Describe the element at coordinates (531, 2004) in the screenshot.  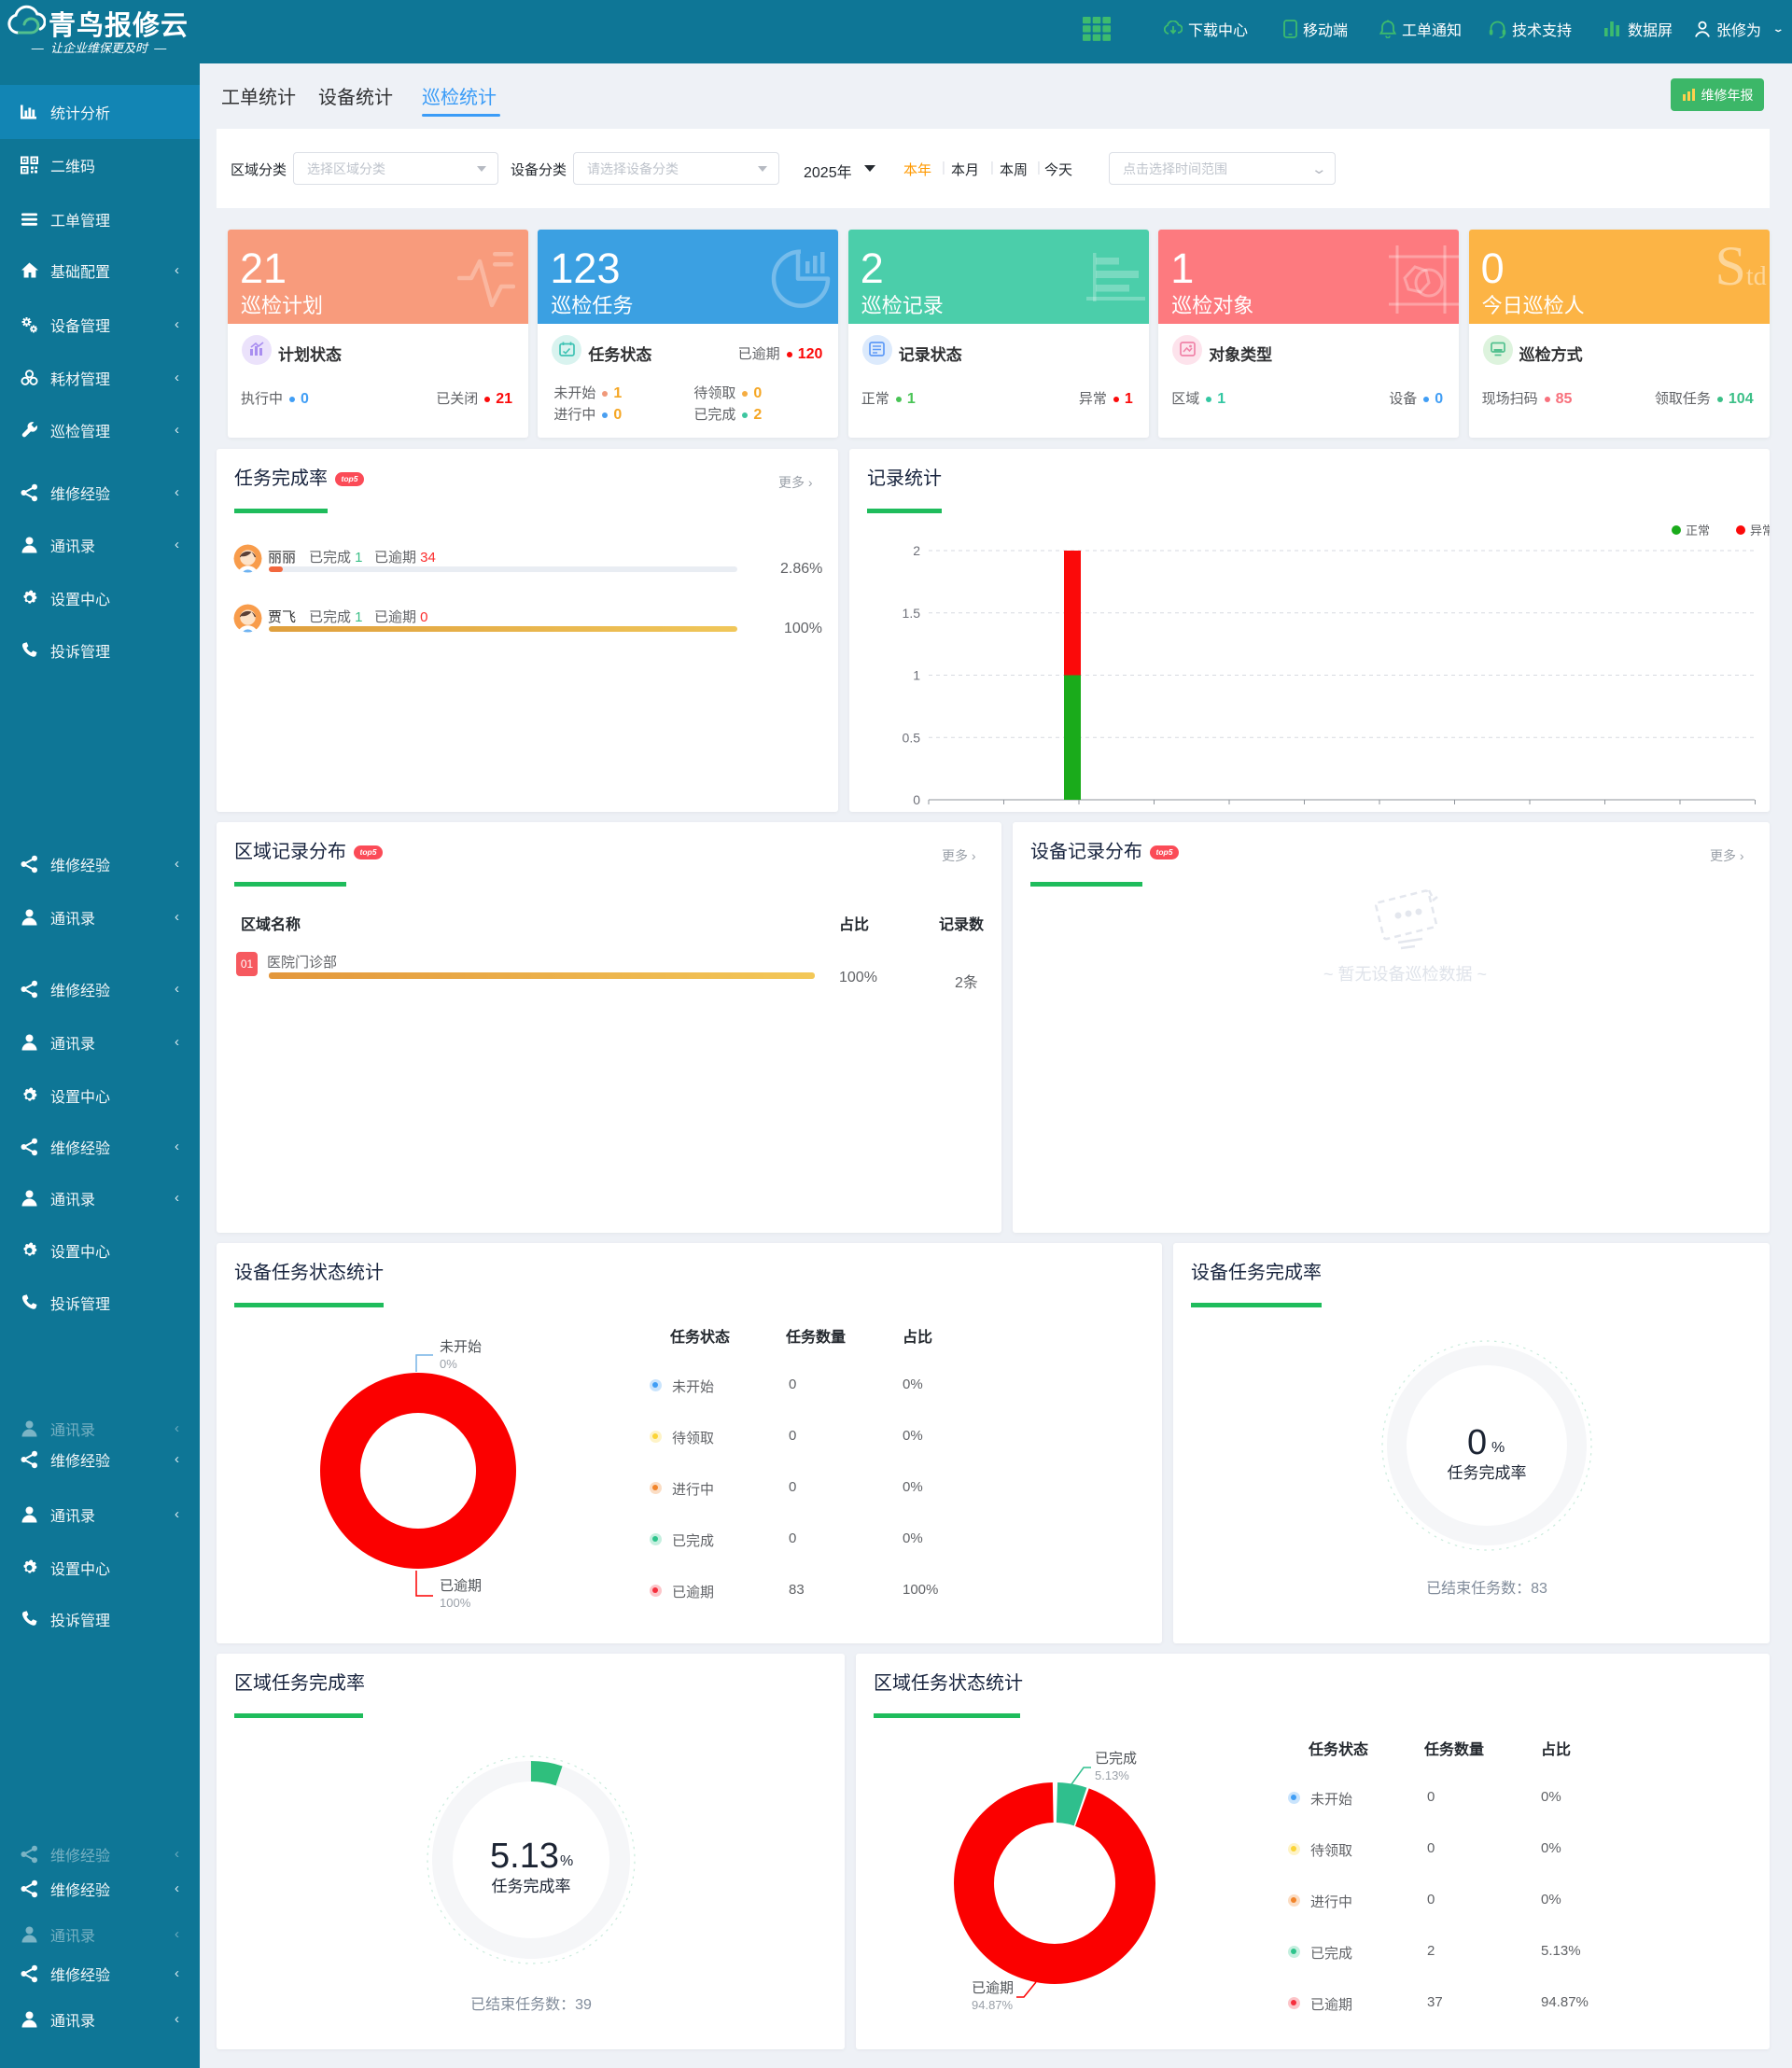
I see `svg-text: 已结束任务数：39` at that location.